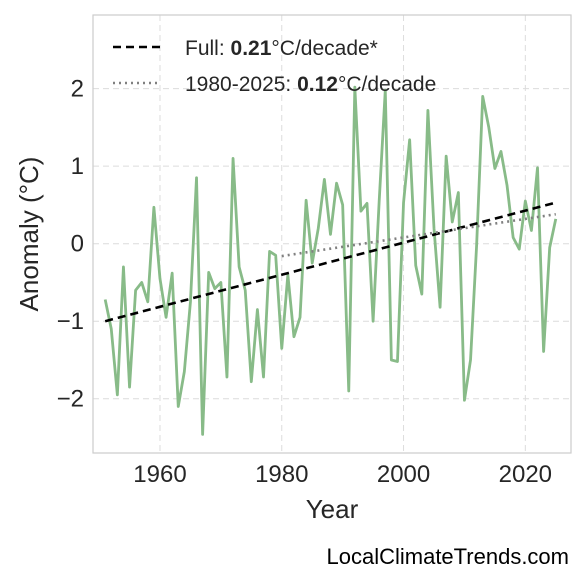 The width and height of the screenshot is (585, 580). I want to click on x-tick-label: 2020, so click(525, 474).